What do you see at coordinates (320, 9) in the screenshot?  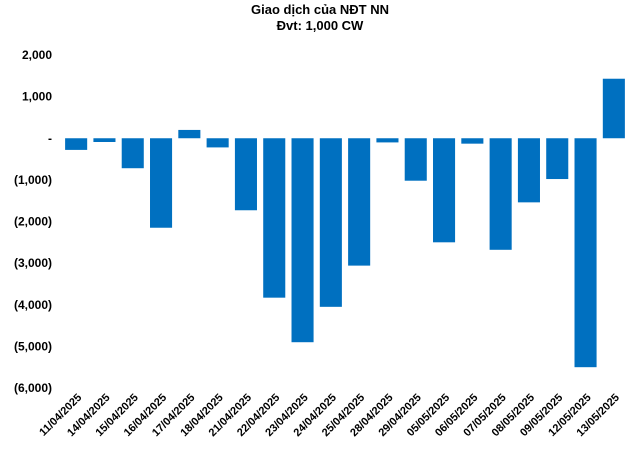 I see `chart-title: Giao dịch của NĐT NN` at bounding box center [320, 9].